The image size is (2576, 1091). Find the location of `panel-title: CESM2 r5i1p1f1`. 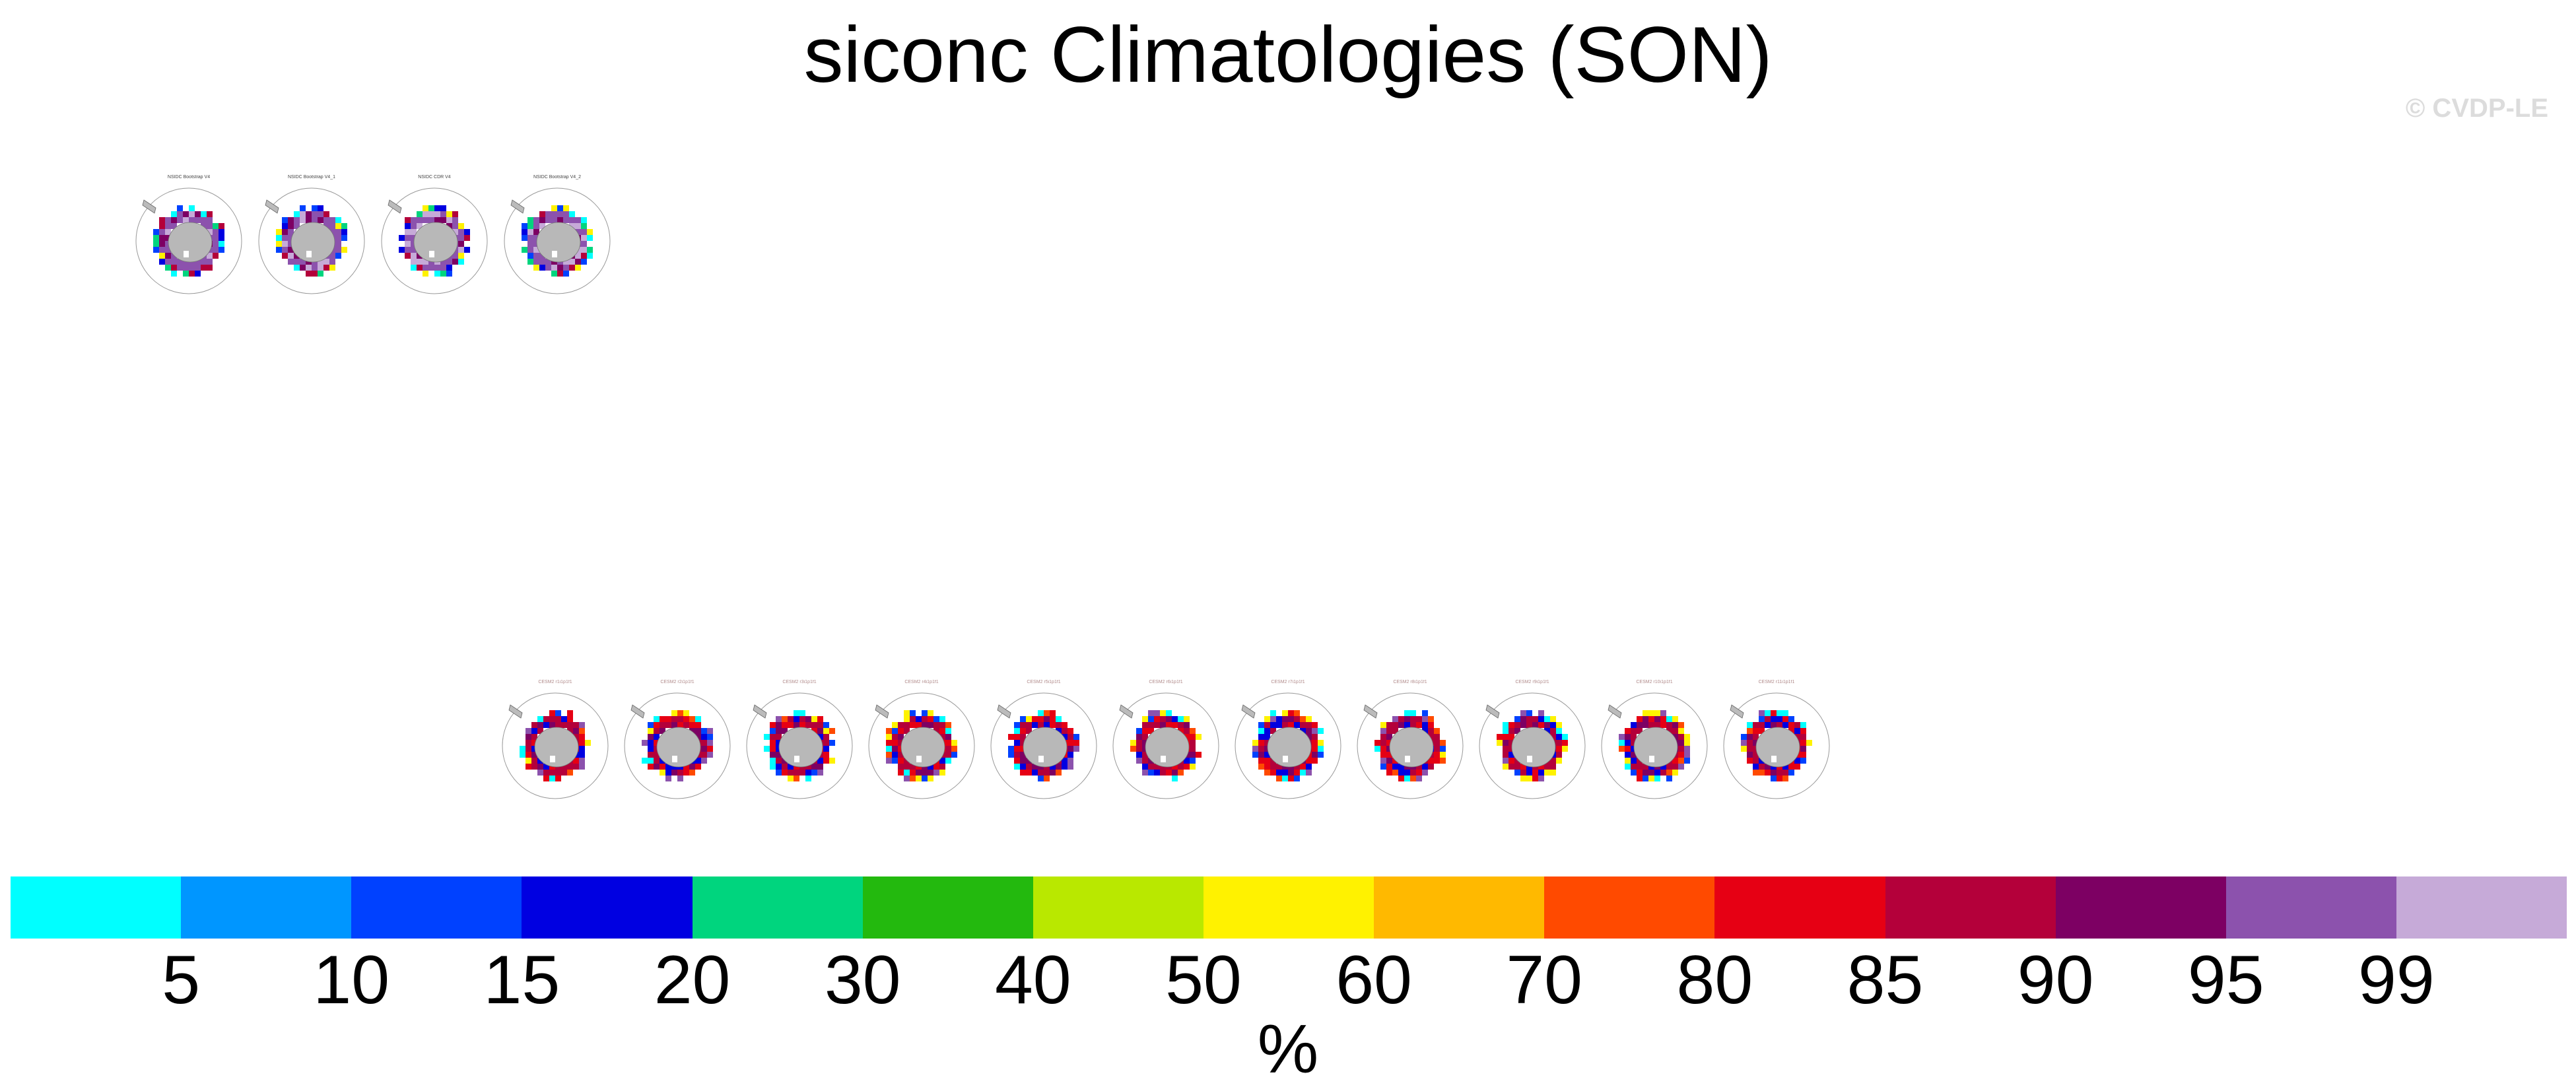

panel-title: CESM2 r5i1p1f1 is located at coordinates (1044, 682).